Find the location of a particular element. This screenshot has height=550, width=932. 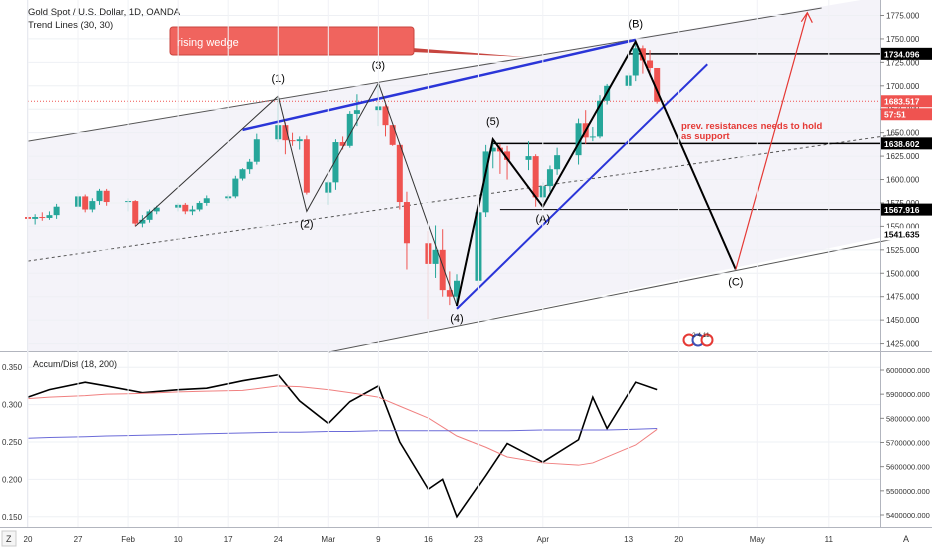

price-tick-label: 1750.000 is located at coordinates (903, 39).